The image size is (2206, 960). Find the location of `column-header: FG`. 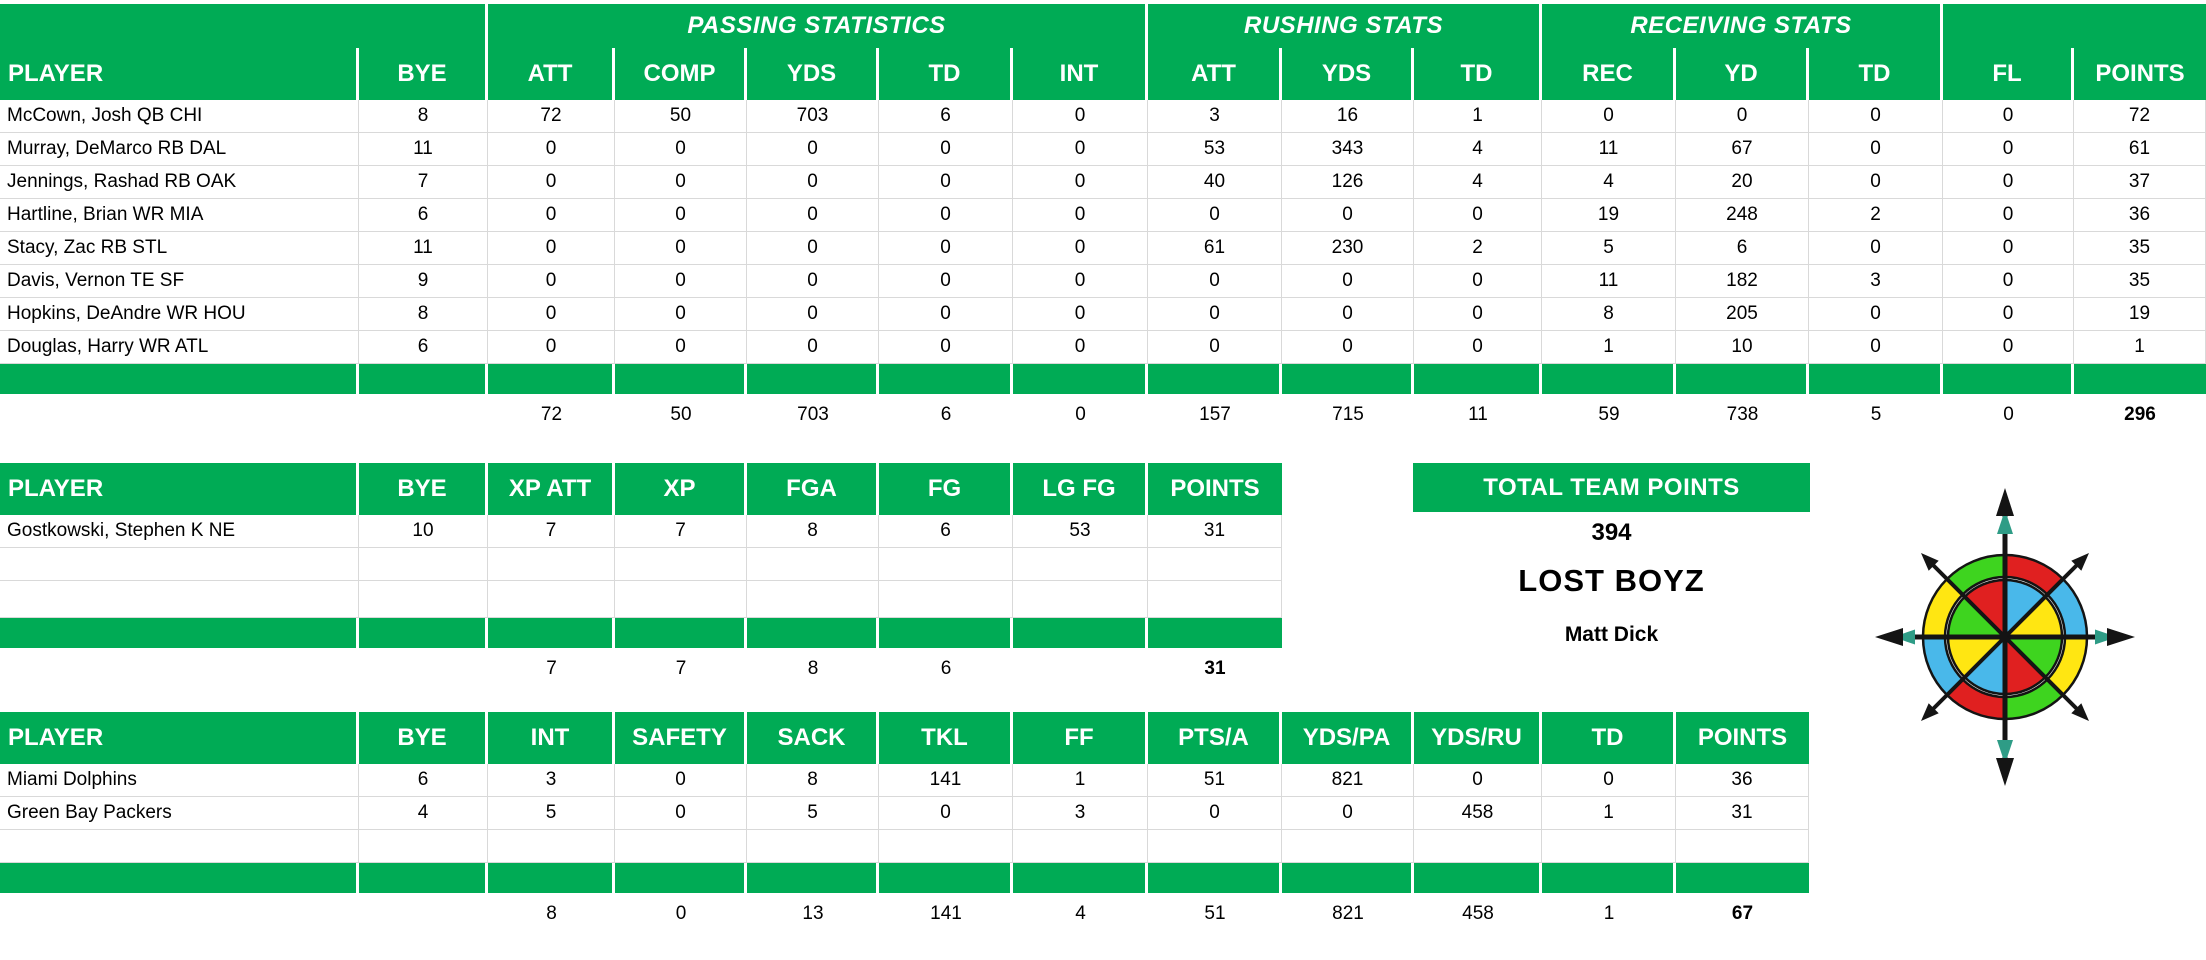

column-header: FG is located at coordinates (946, 489).